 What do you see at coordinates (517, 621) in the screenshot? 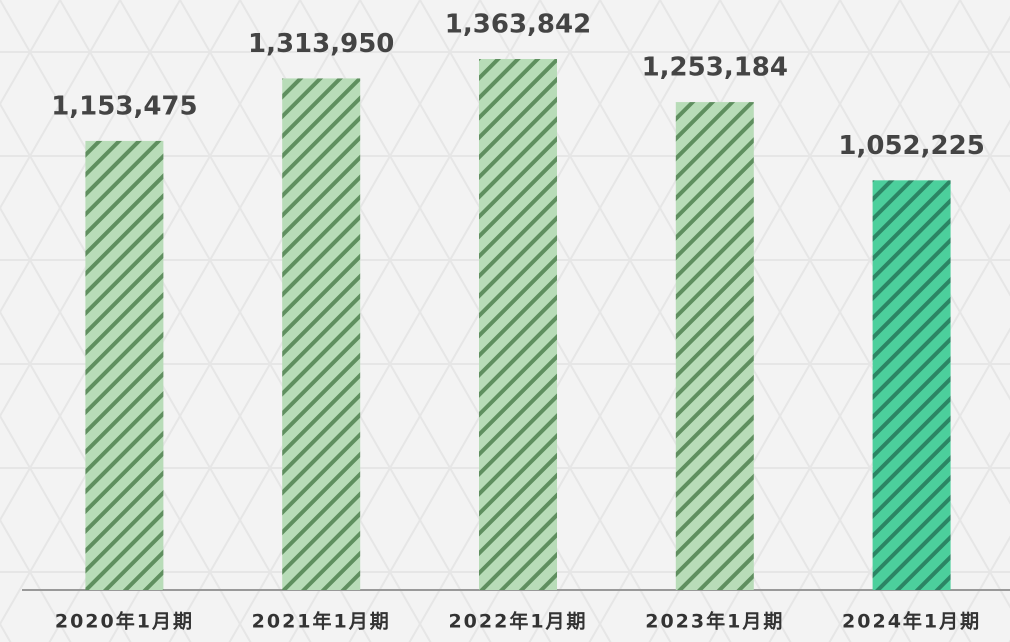
I see `x-tick-label: 2022年1月期` at bounding box center [517, 621].